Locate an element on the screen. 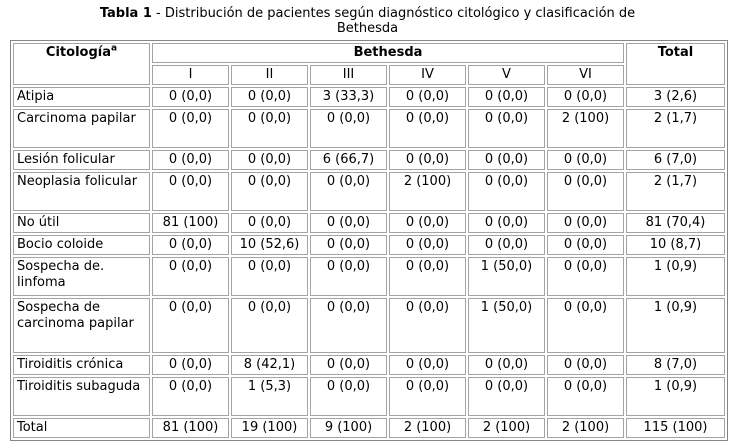 The image size is (735, 445). cell-value: 6 (66,7) is located at coordinates (348, 160).